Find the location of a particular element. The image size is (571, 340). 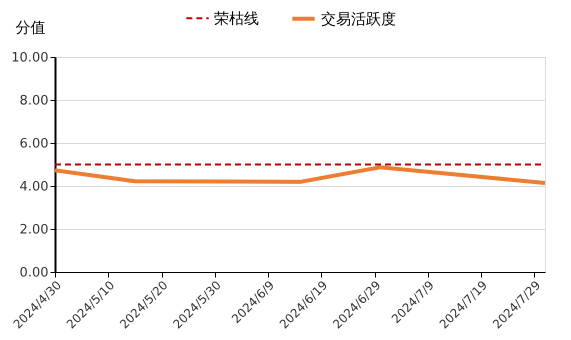

y-tick-label: 4.00 is located at coordinates (34, 187).